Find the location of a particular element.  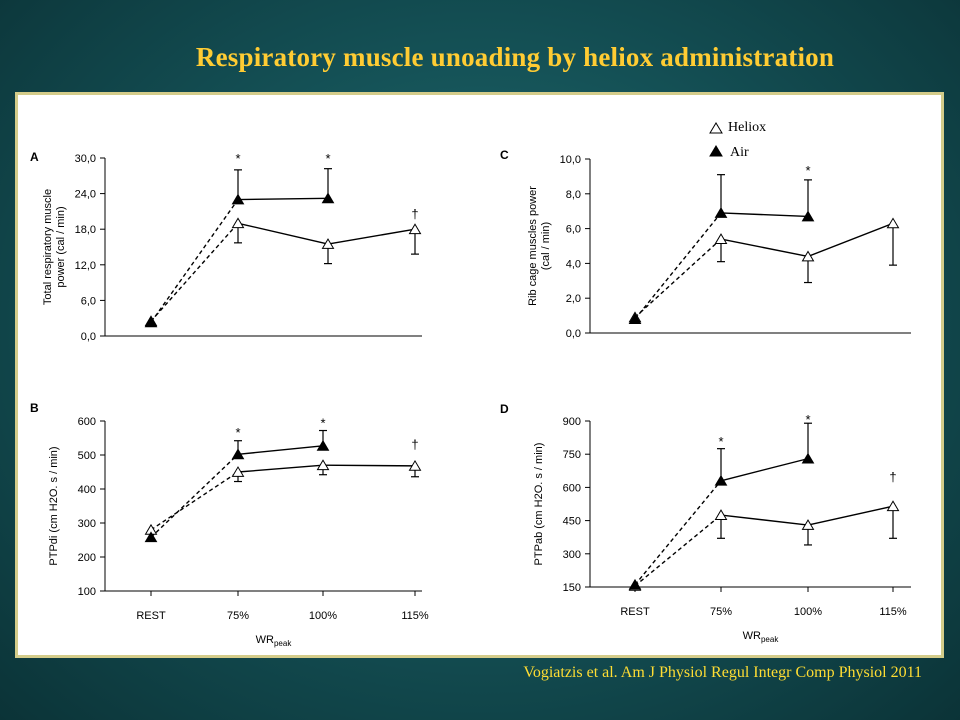

panel-letter: D is located at coordinates (504, 409).